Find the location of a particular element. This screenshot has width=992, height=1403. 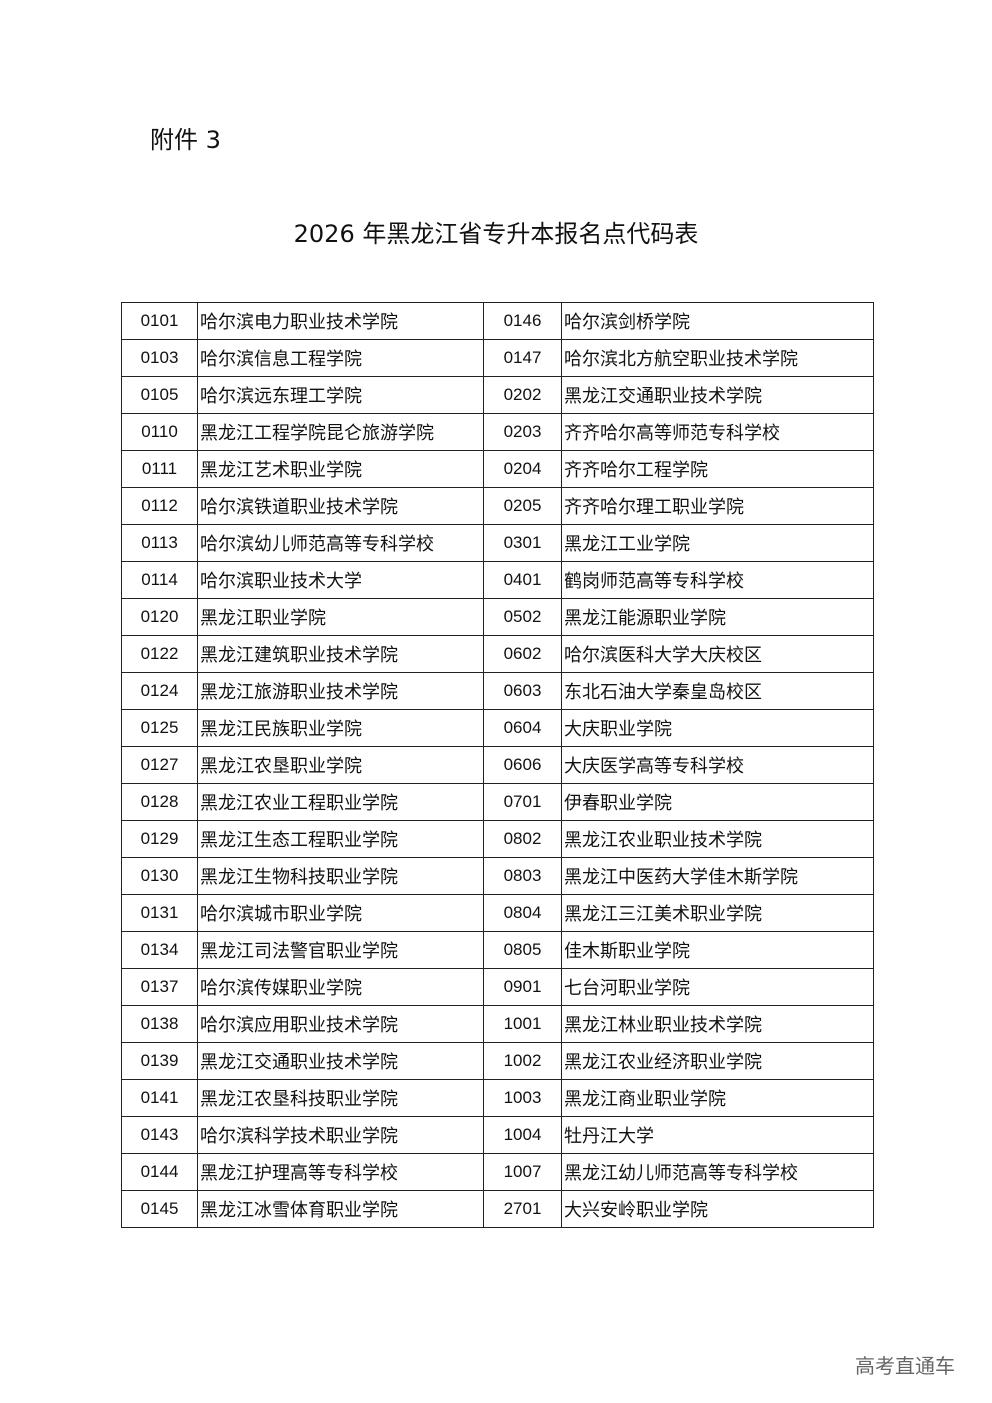

school-name: 黑龙江农业工程职业学院 is located at coordinates (340, 802).